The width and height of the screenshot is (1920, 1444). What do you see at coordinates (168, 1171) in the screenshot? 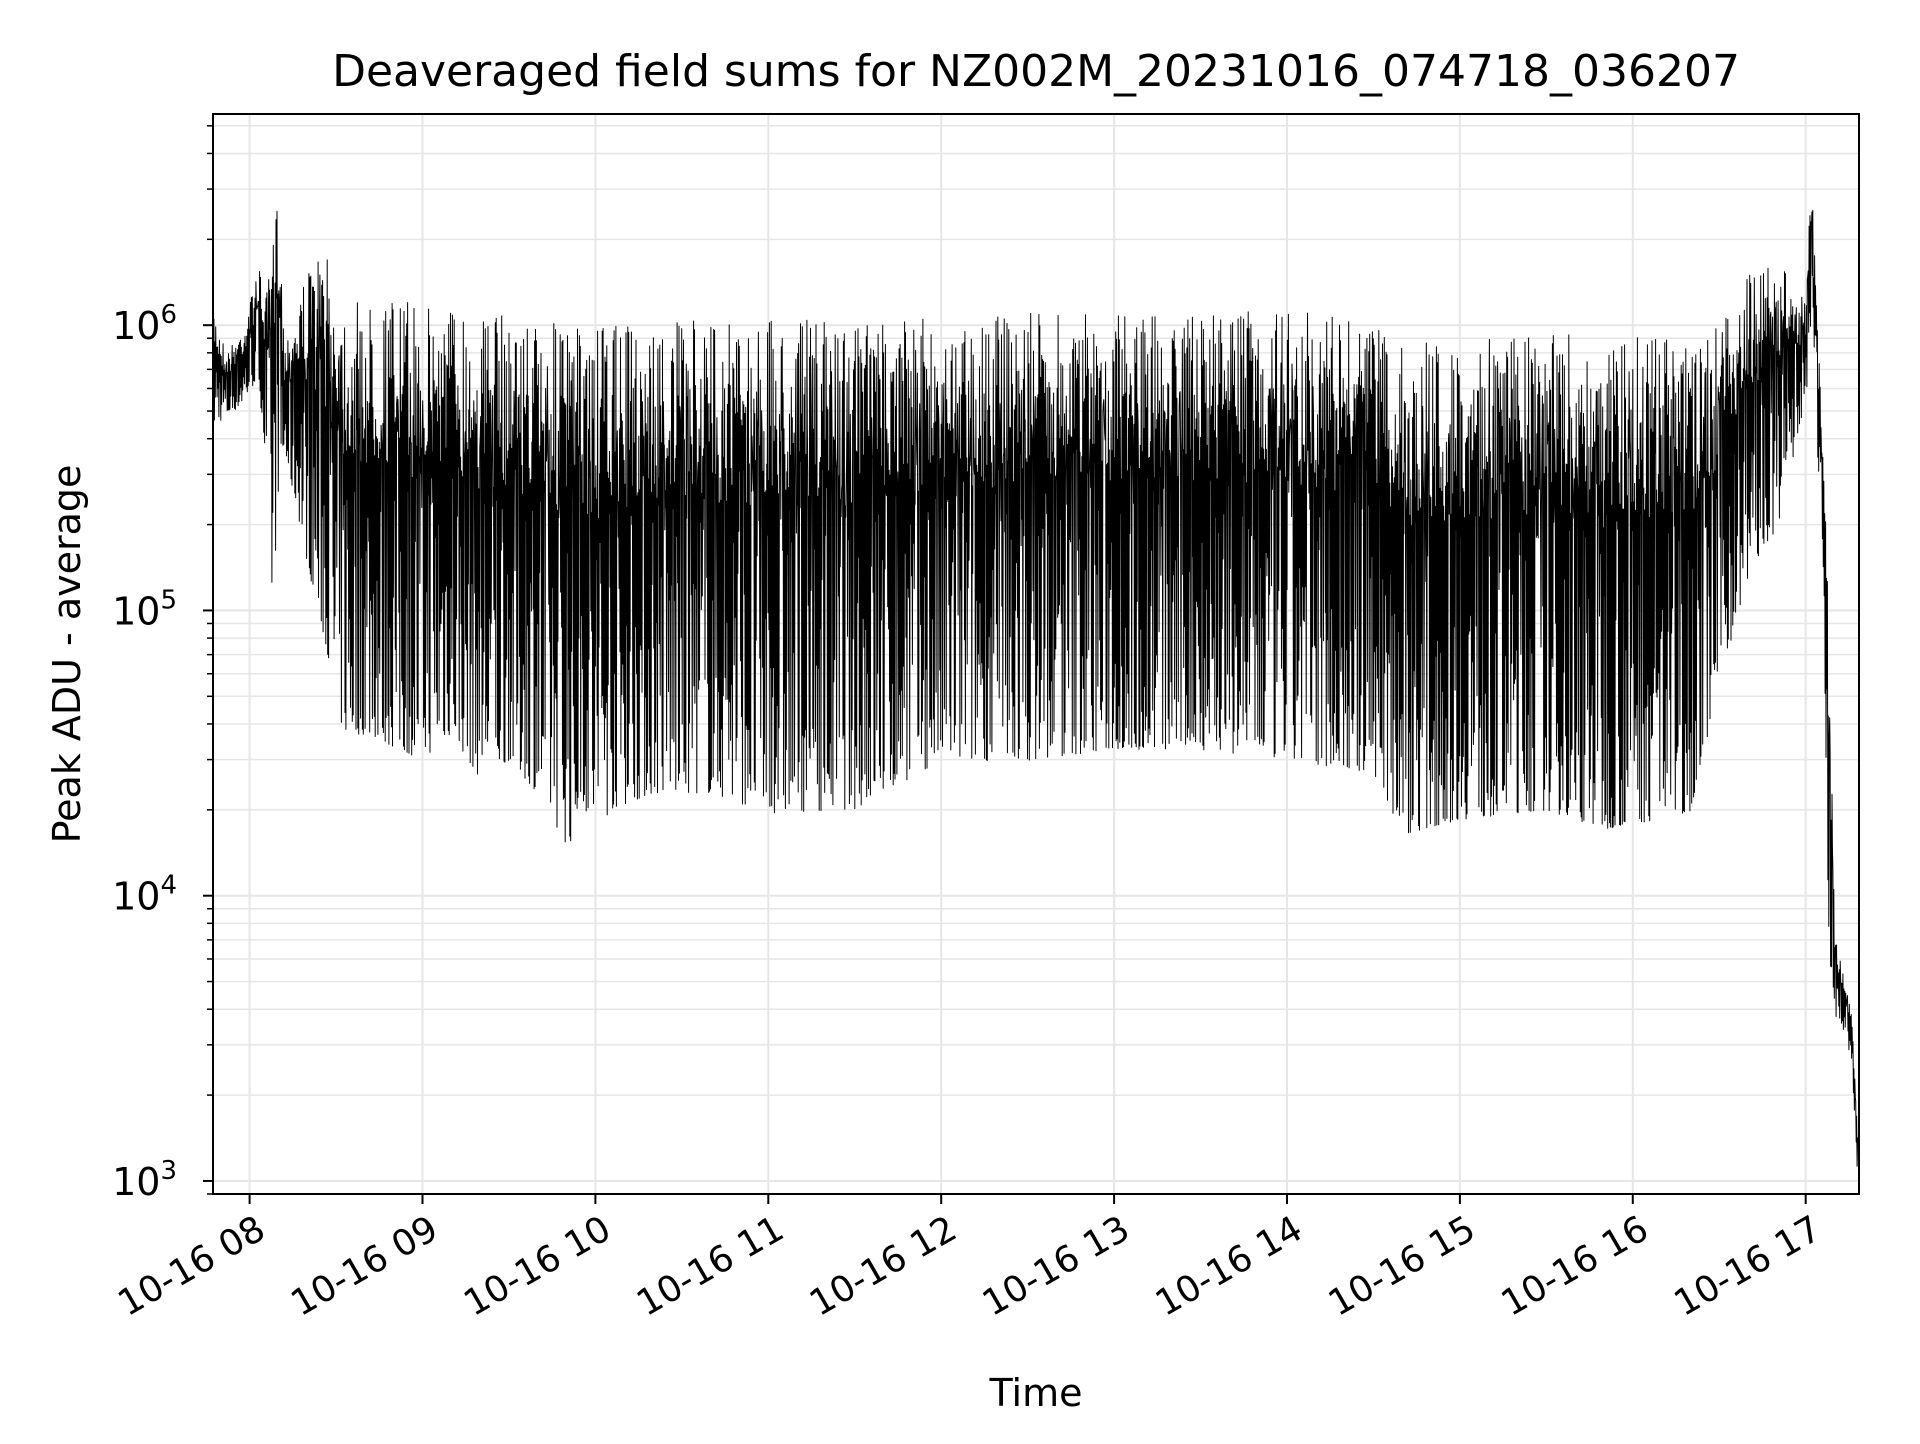
I see `y-tick-label-exponent: 3` at bounding box center [168, 1171].